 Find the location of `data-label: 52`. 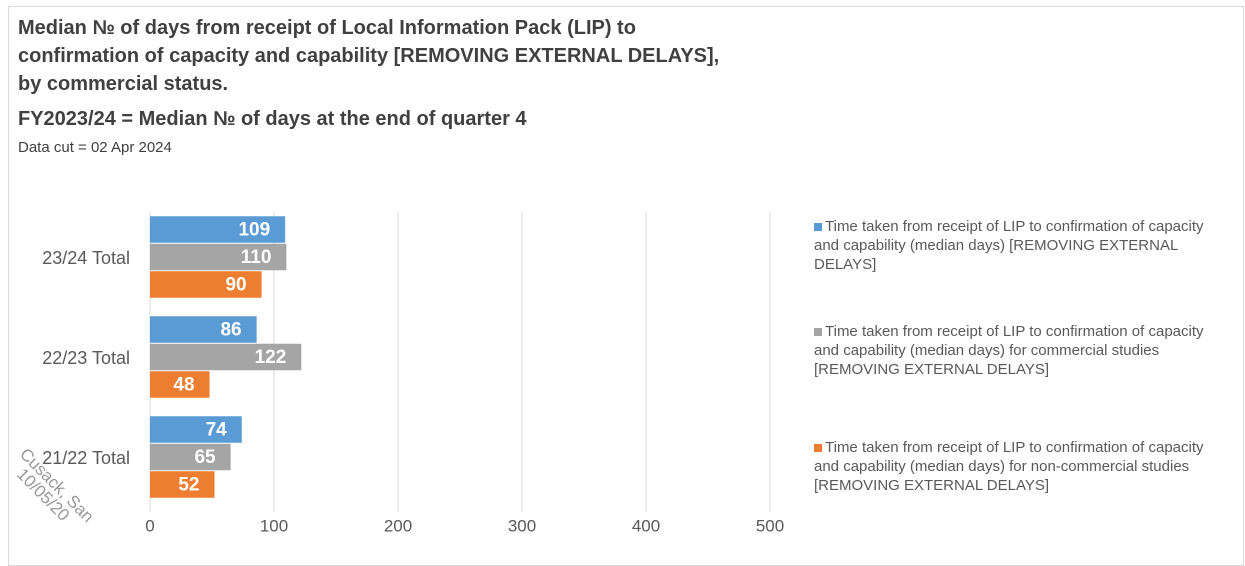

data-label: 52 is located at coordinates (188, 485).